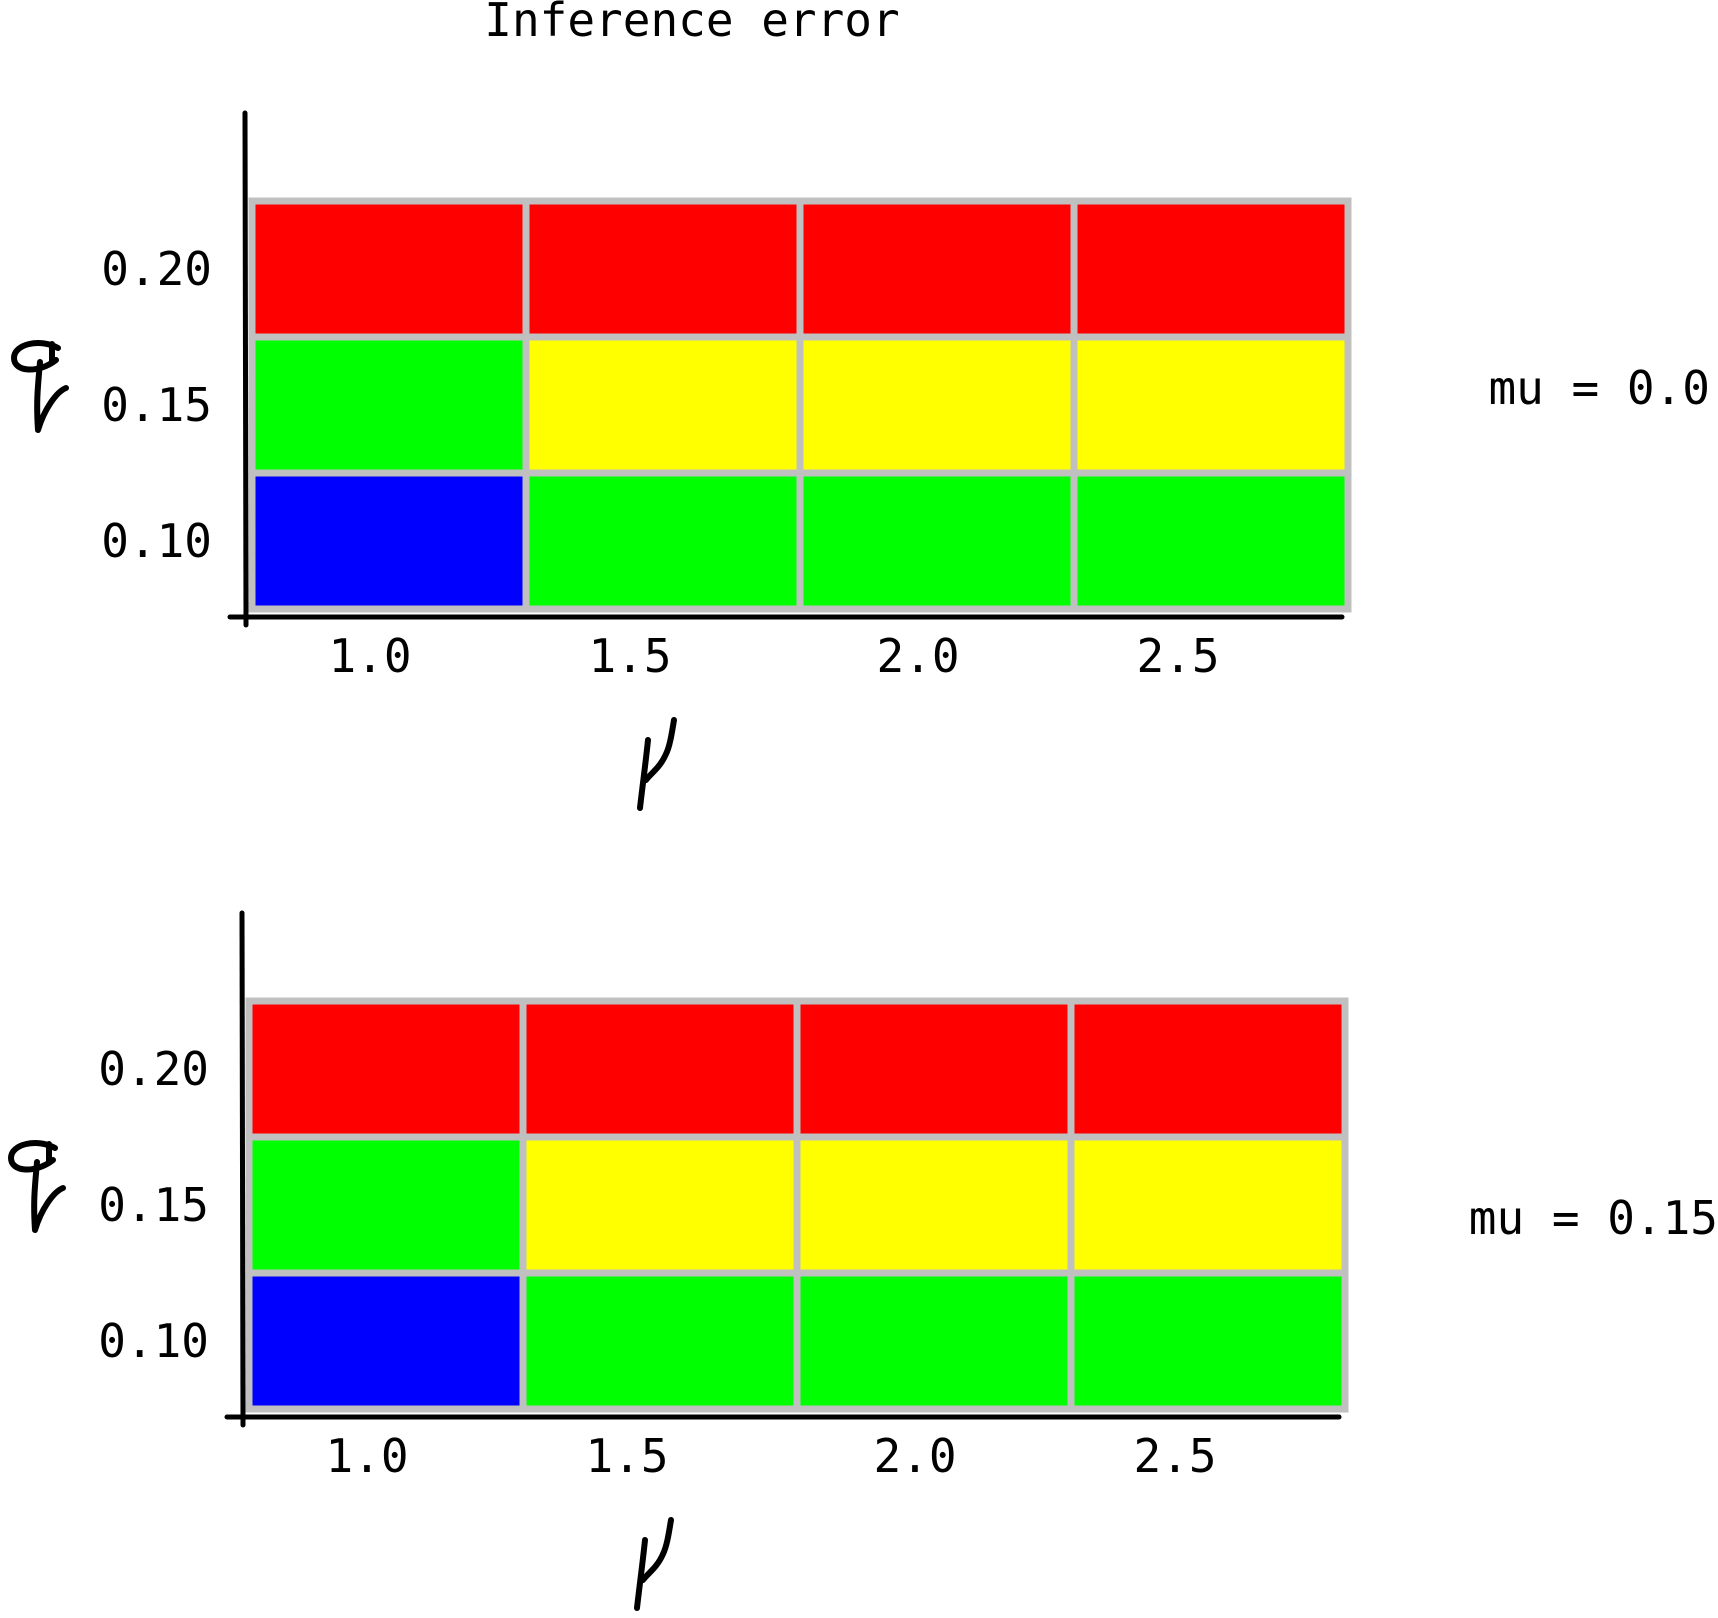 This screenshot has width=1718, height=1618. What do you see at coordinates (691, 23) in the screenshot?
I see `chart-title: Inference error` at bounding box center [691, 23].